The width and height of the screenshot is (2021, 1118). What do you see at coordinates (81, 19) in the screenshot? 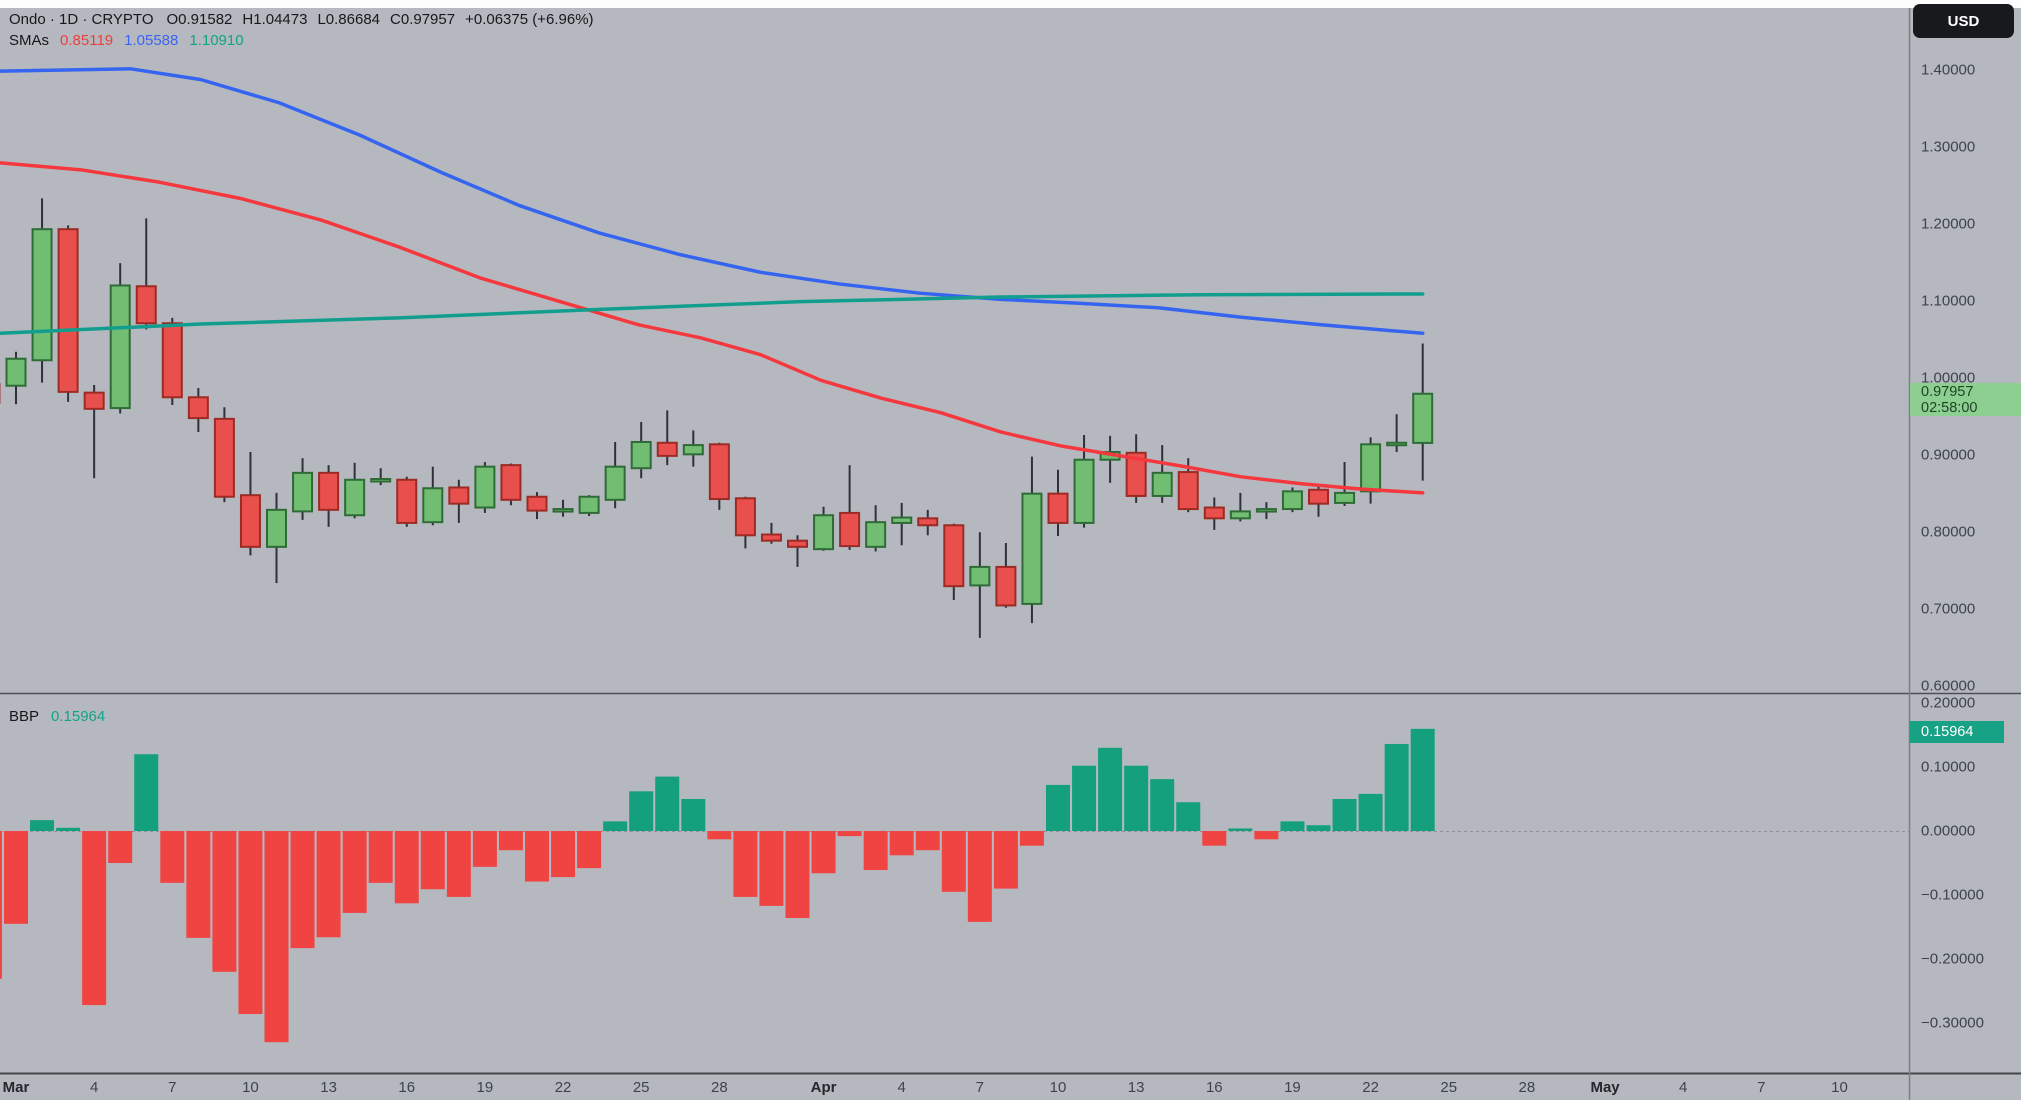
I see `symbol-title: Ondo · 1D · CRYPTO` at bounding box center [81, 19].